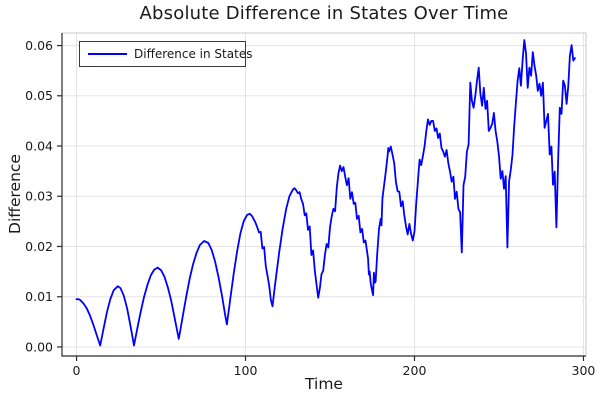 The width and height of the screenshot is (600, 400). Describe the element at coordinates (39, 296) in the screenshot. I see `y-tick-label: 0.01` at that location.